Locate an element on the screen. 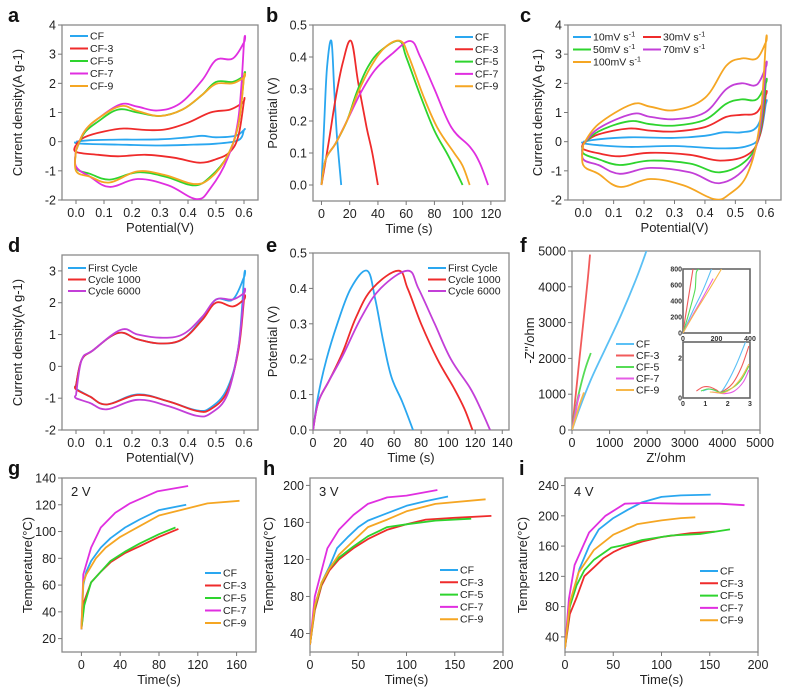  x-tick-label: 120 is located at coordinates (197, 665).